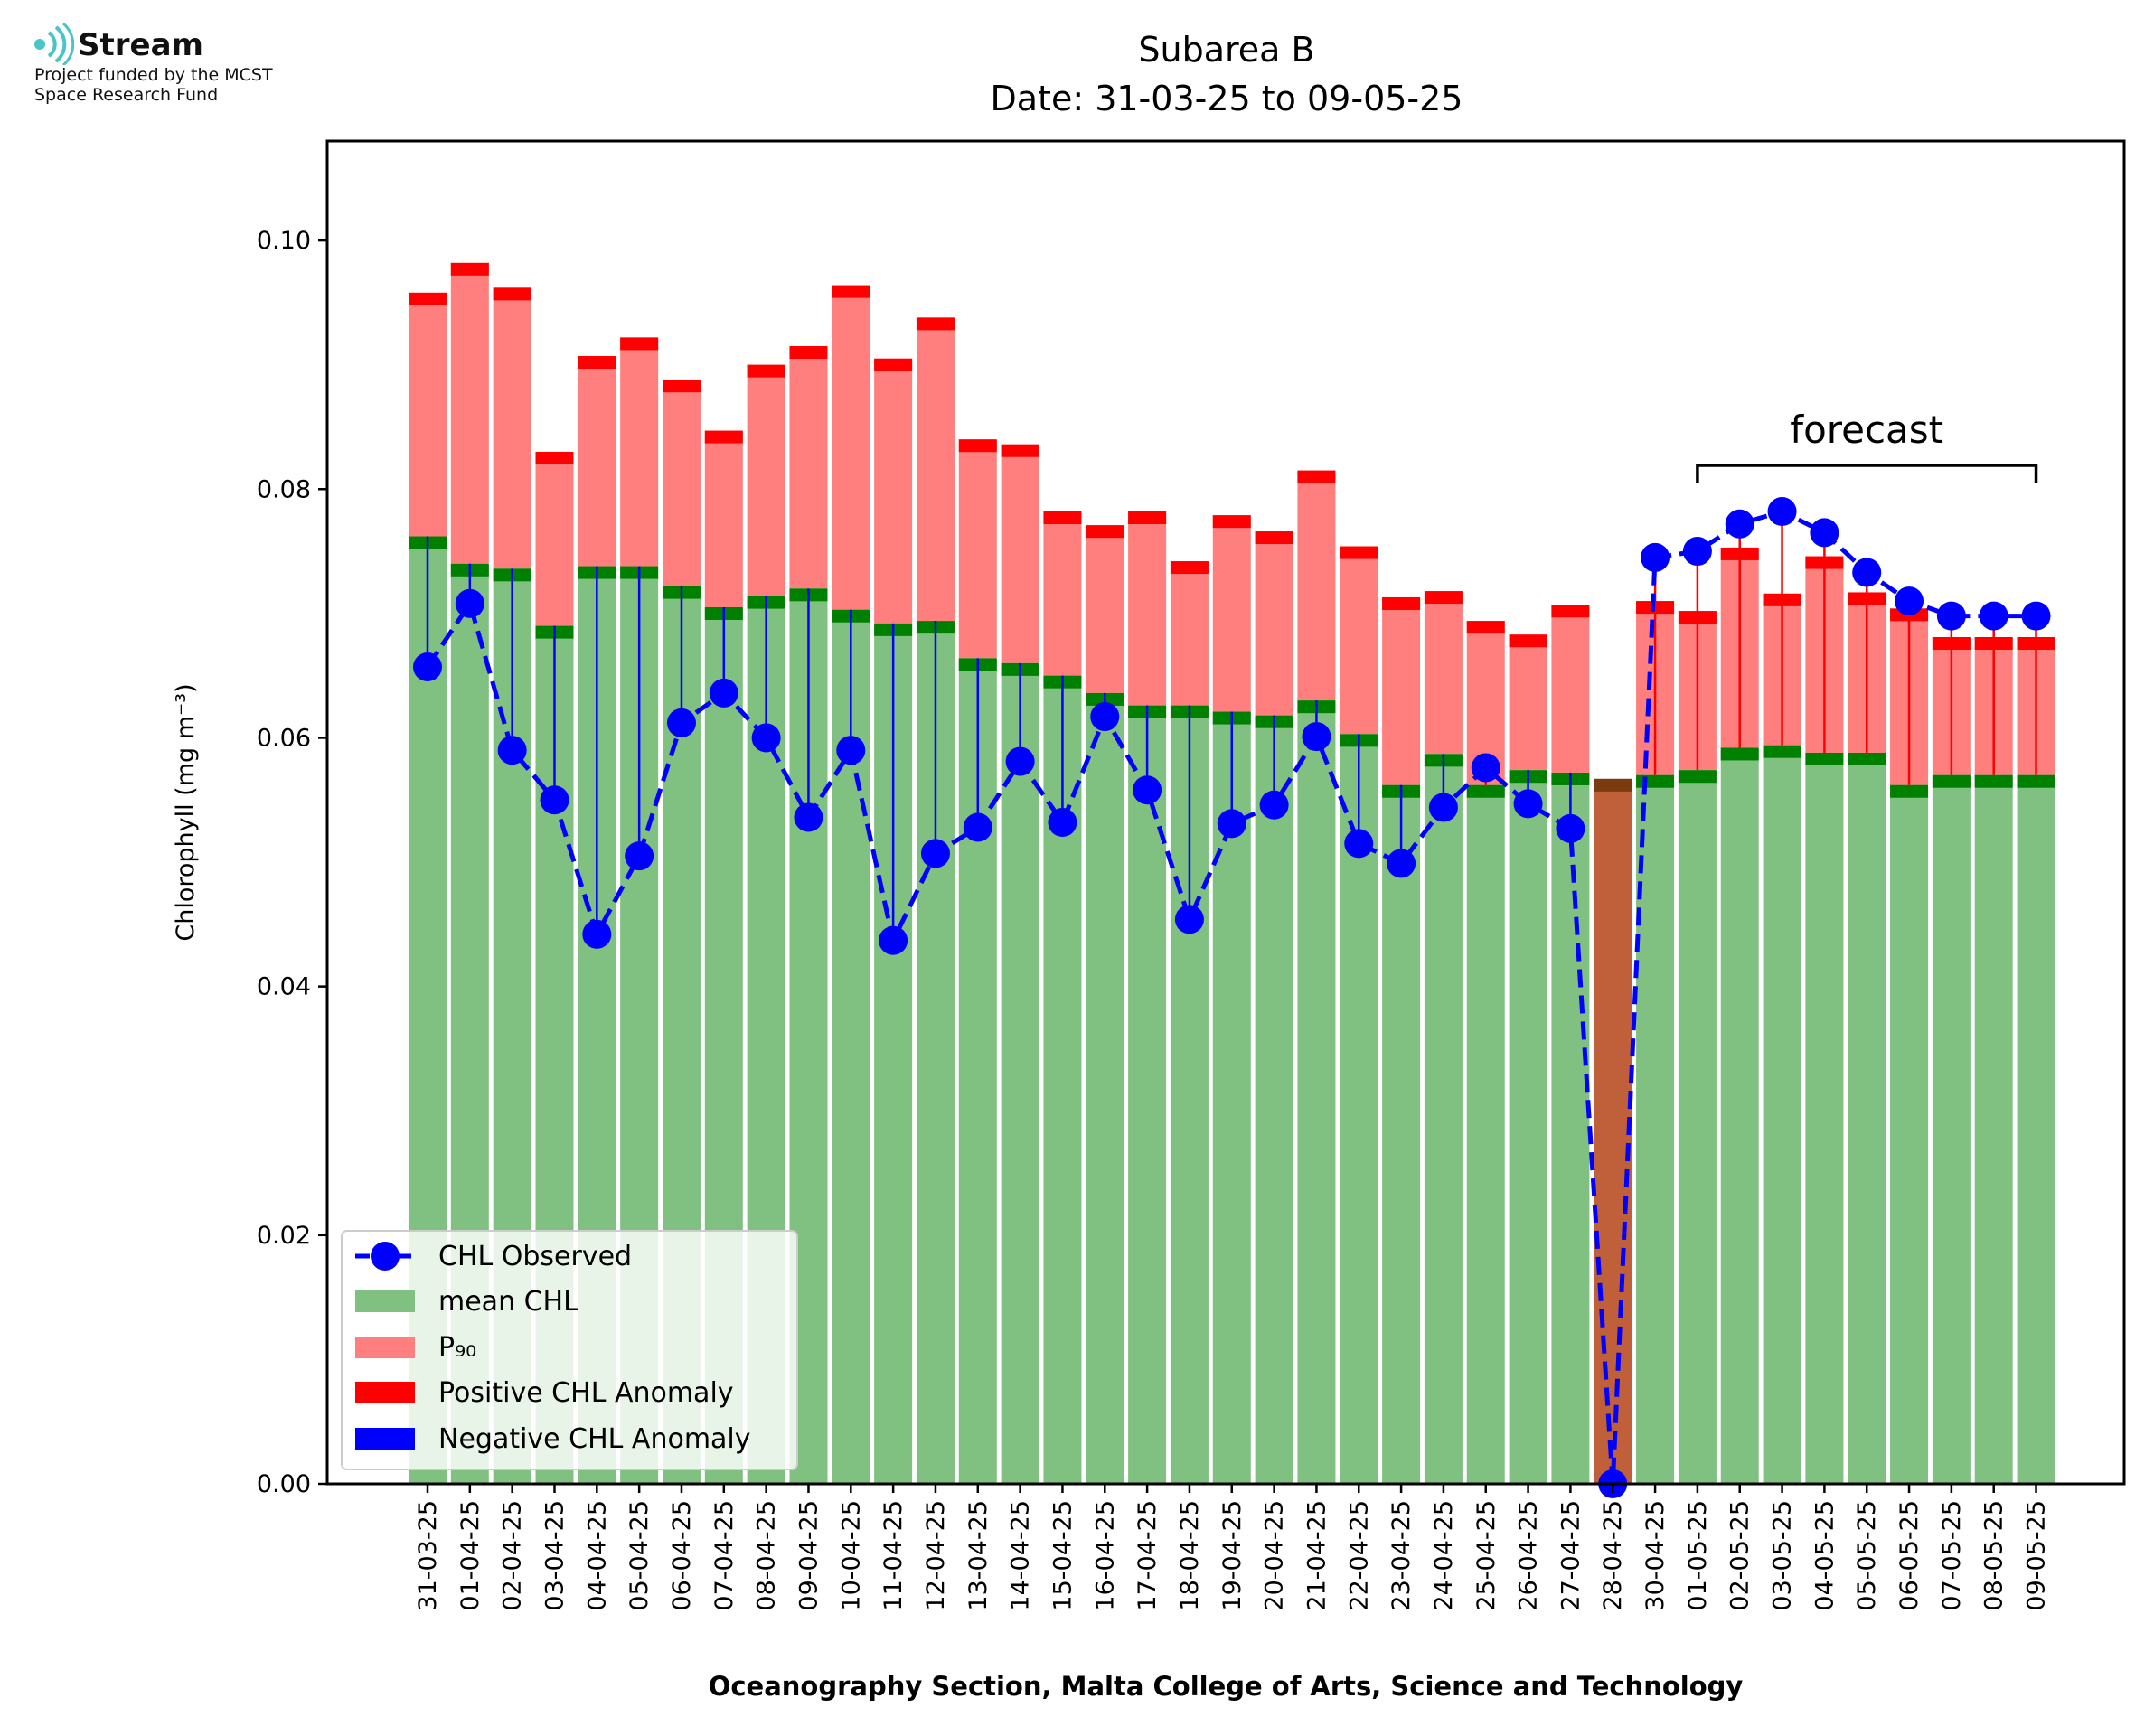 This screenshot has width=2154, height=1736. What do you see at coordinates (508, 1302) in the screenshot?
I see `legend-label: mean CHL` at bounding box center [508, 1302].